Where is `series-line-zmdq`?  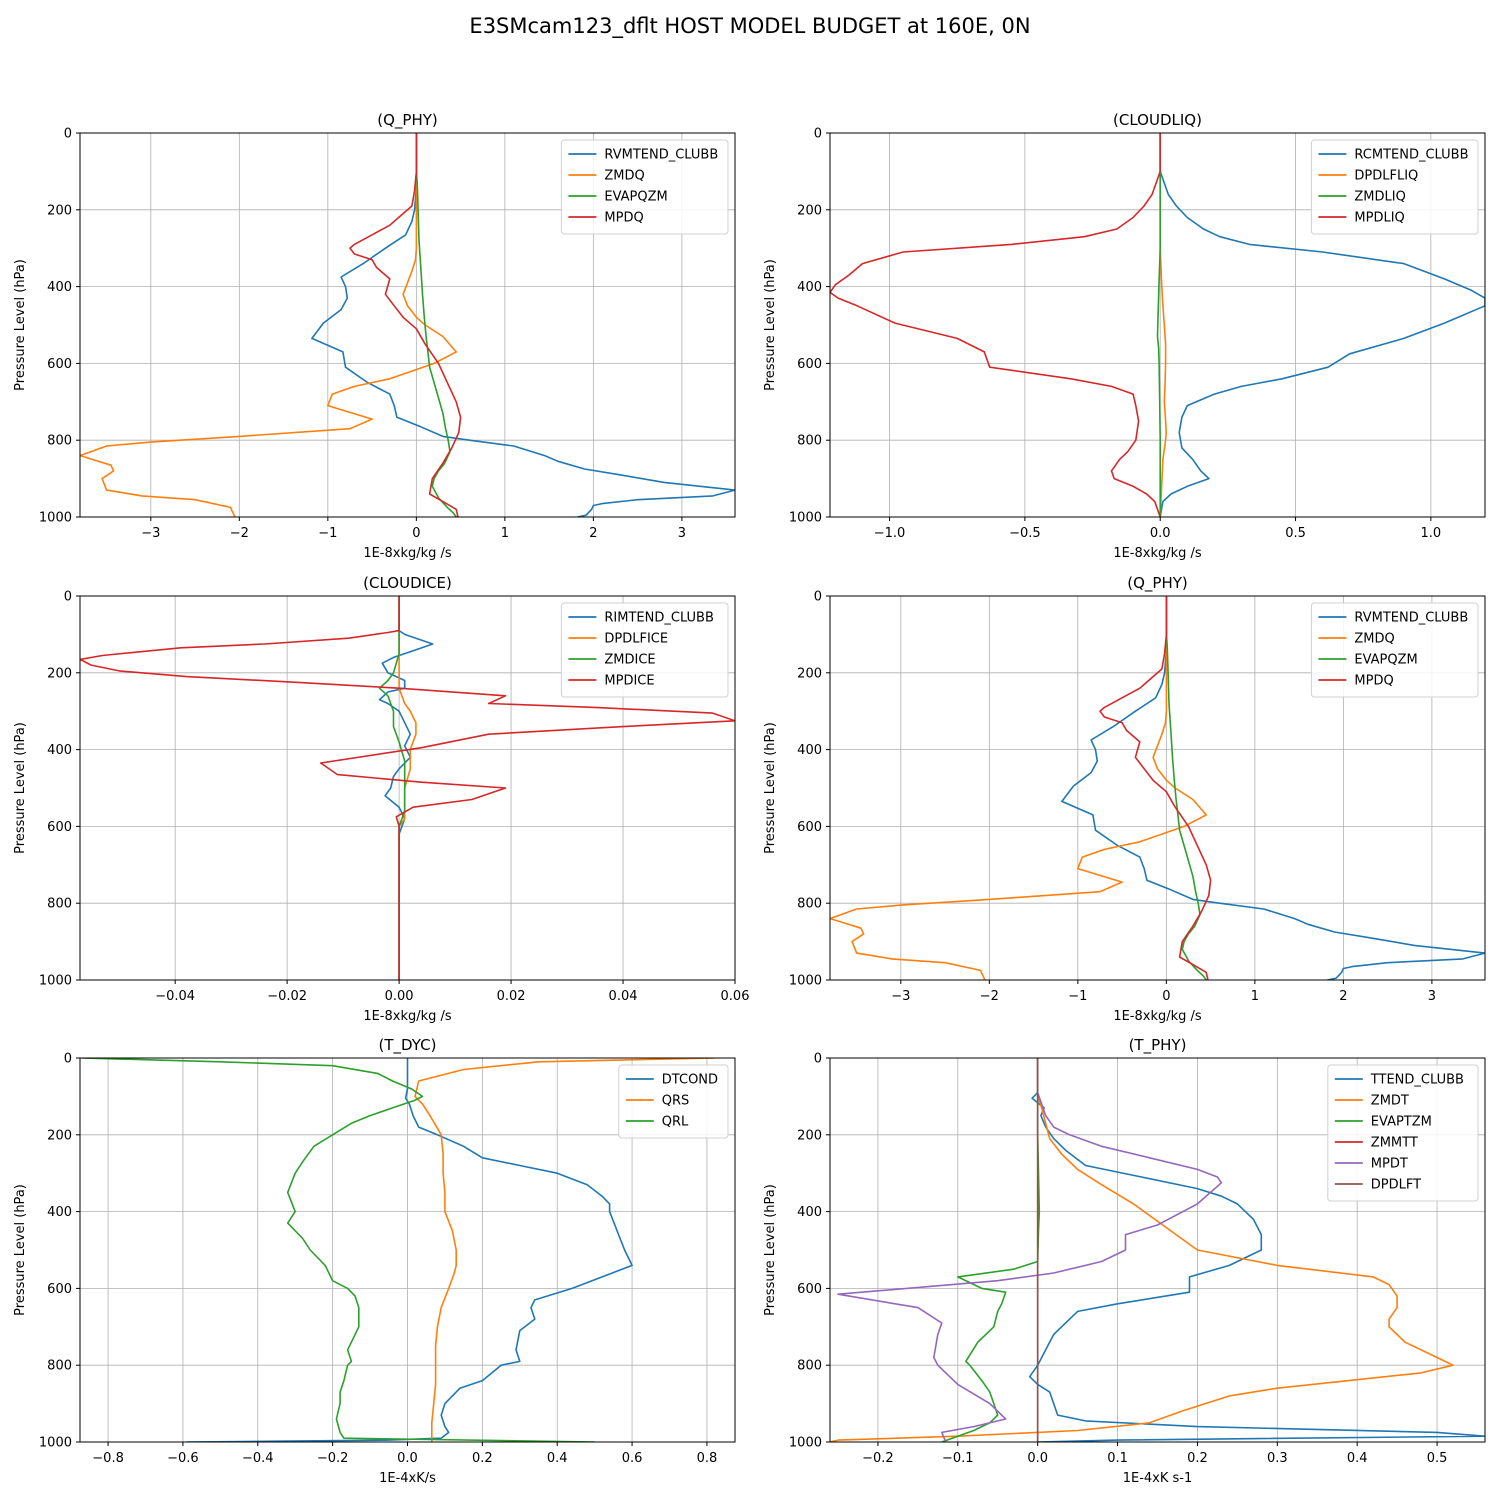
series-line-zmdq is located at coordinates (1018, 788).